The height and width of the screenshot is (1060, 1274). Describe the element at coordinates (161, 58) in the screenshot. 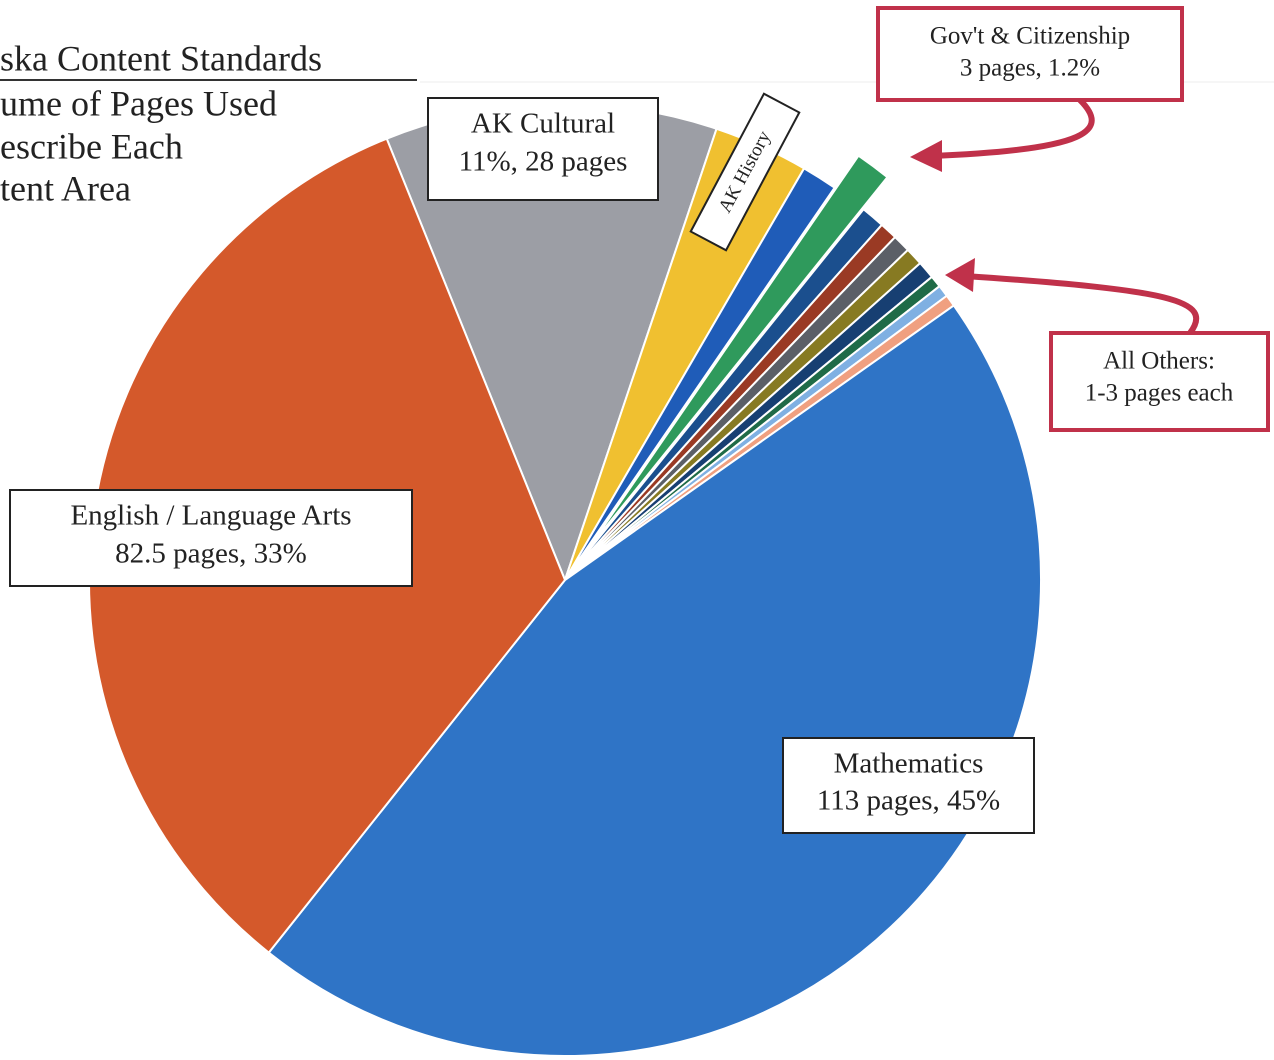

I see `title-line: ska Content Standards` at that location.